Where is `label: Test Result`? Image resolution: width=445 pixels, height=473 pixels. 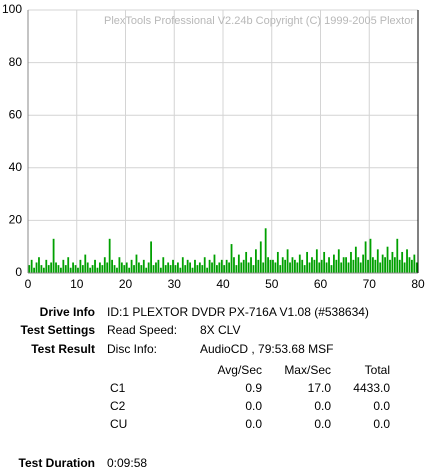
label: Test Result is located at coordinates (63, 349).